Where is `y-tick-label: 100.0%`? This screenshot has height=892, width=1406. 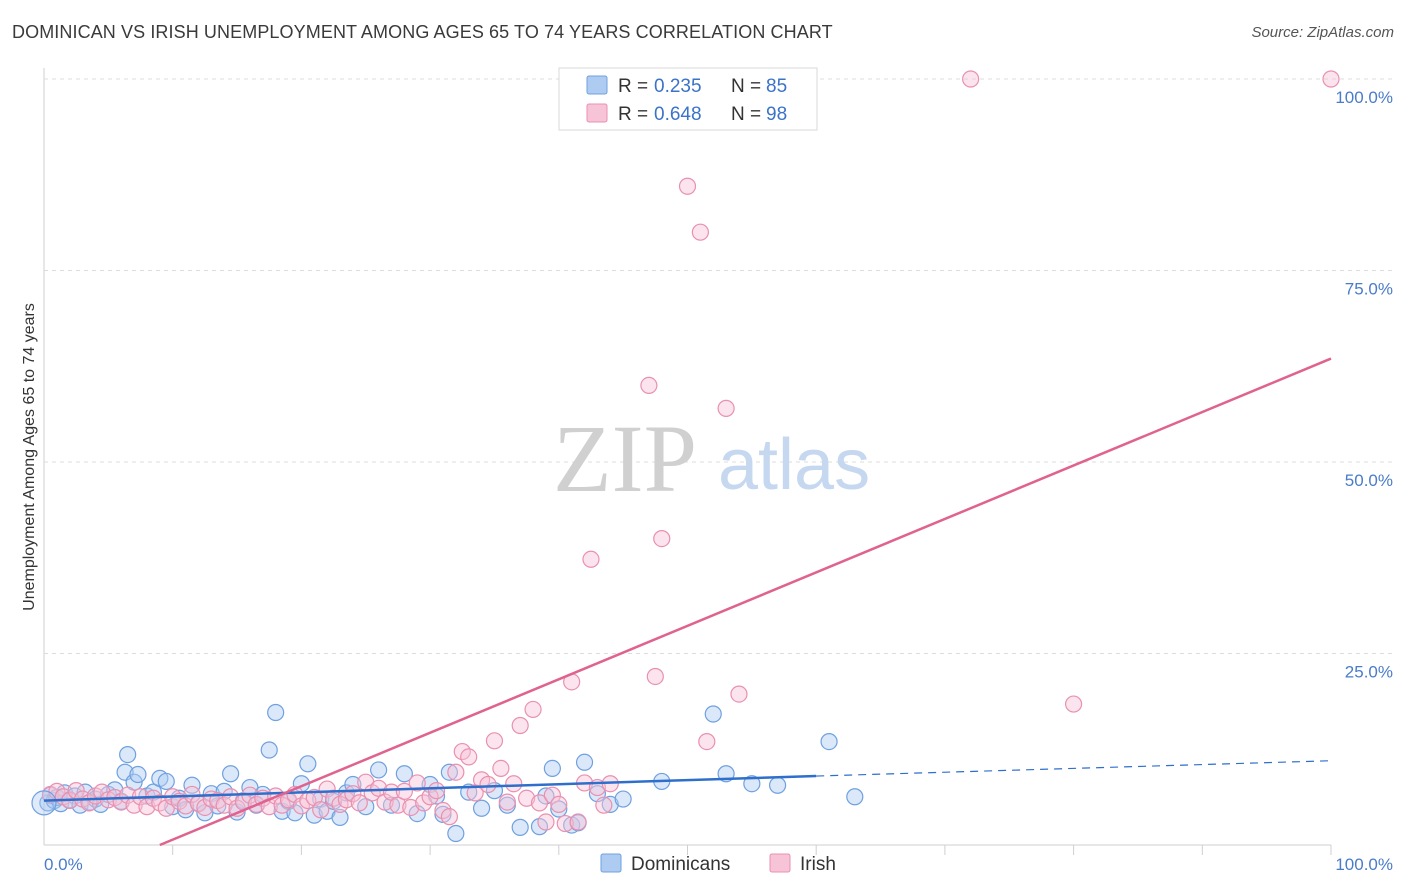
y-tick-label: 100.0% is located at coordinates (1364, 97).